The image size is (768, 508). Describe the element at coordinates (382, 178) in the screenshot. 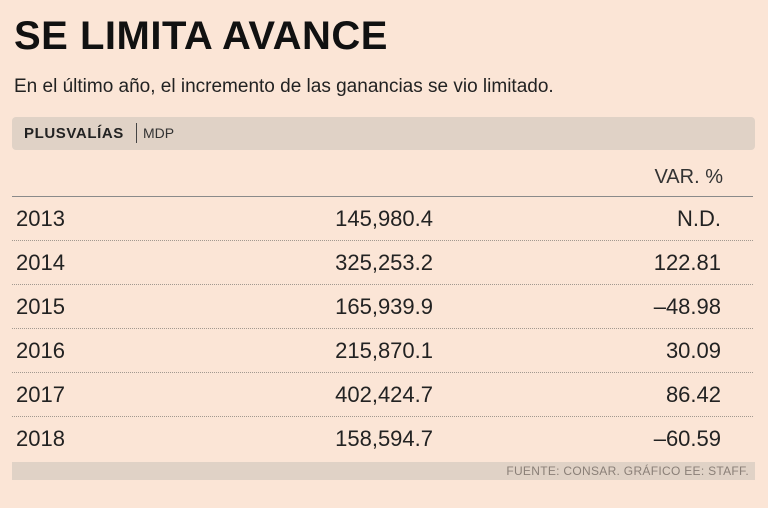

I see `table-header-row: VAR. %` at that location.